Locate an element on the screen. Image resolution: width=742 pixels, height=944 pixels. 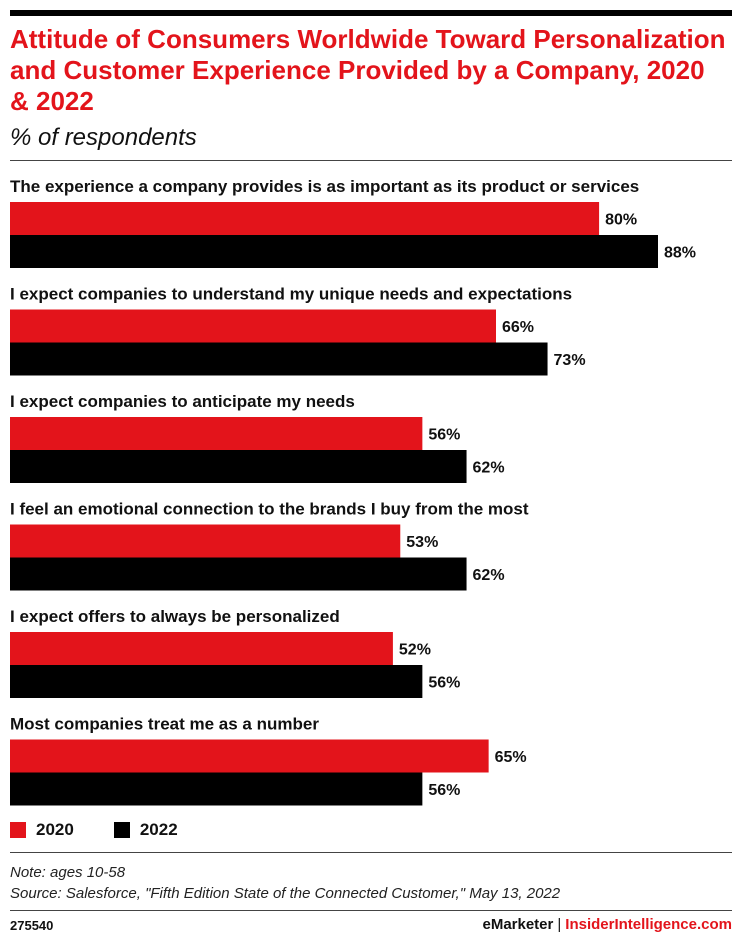
brand-credit: eMarketer | InsiderIntelligence.com is located at coordinates (607, 924).